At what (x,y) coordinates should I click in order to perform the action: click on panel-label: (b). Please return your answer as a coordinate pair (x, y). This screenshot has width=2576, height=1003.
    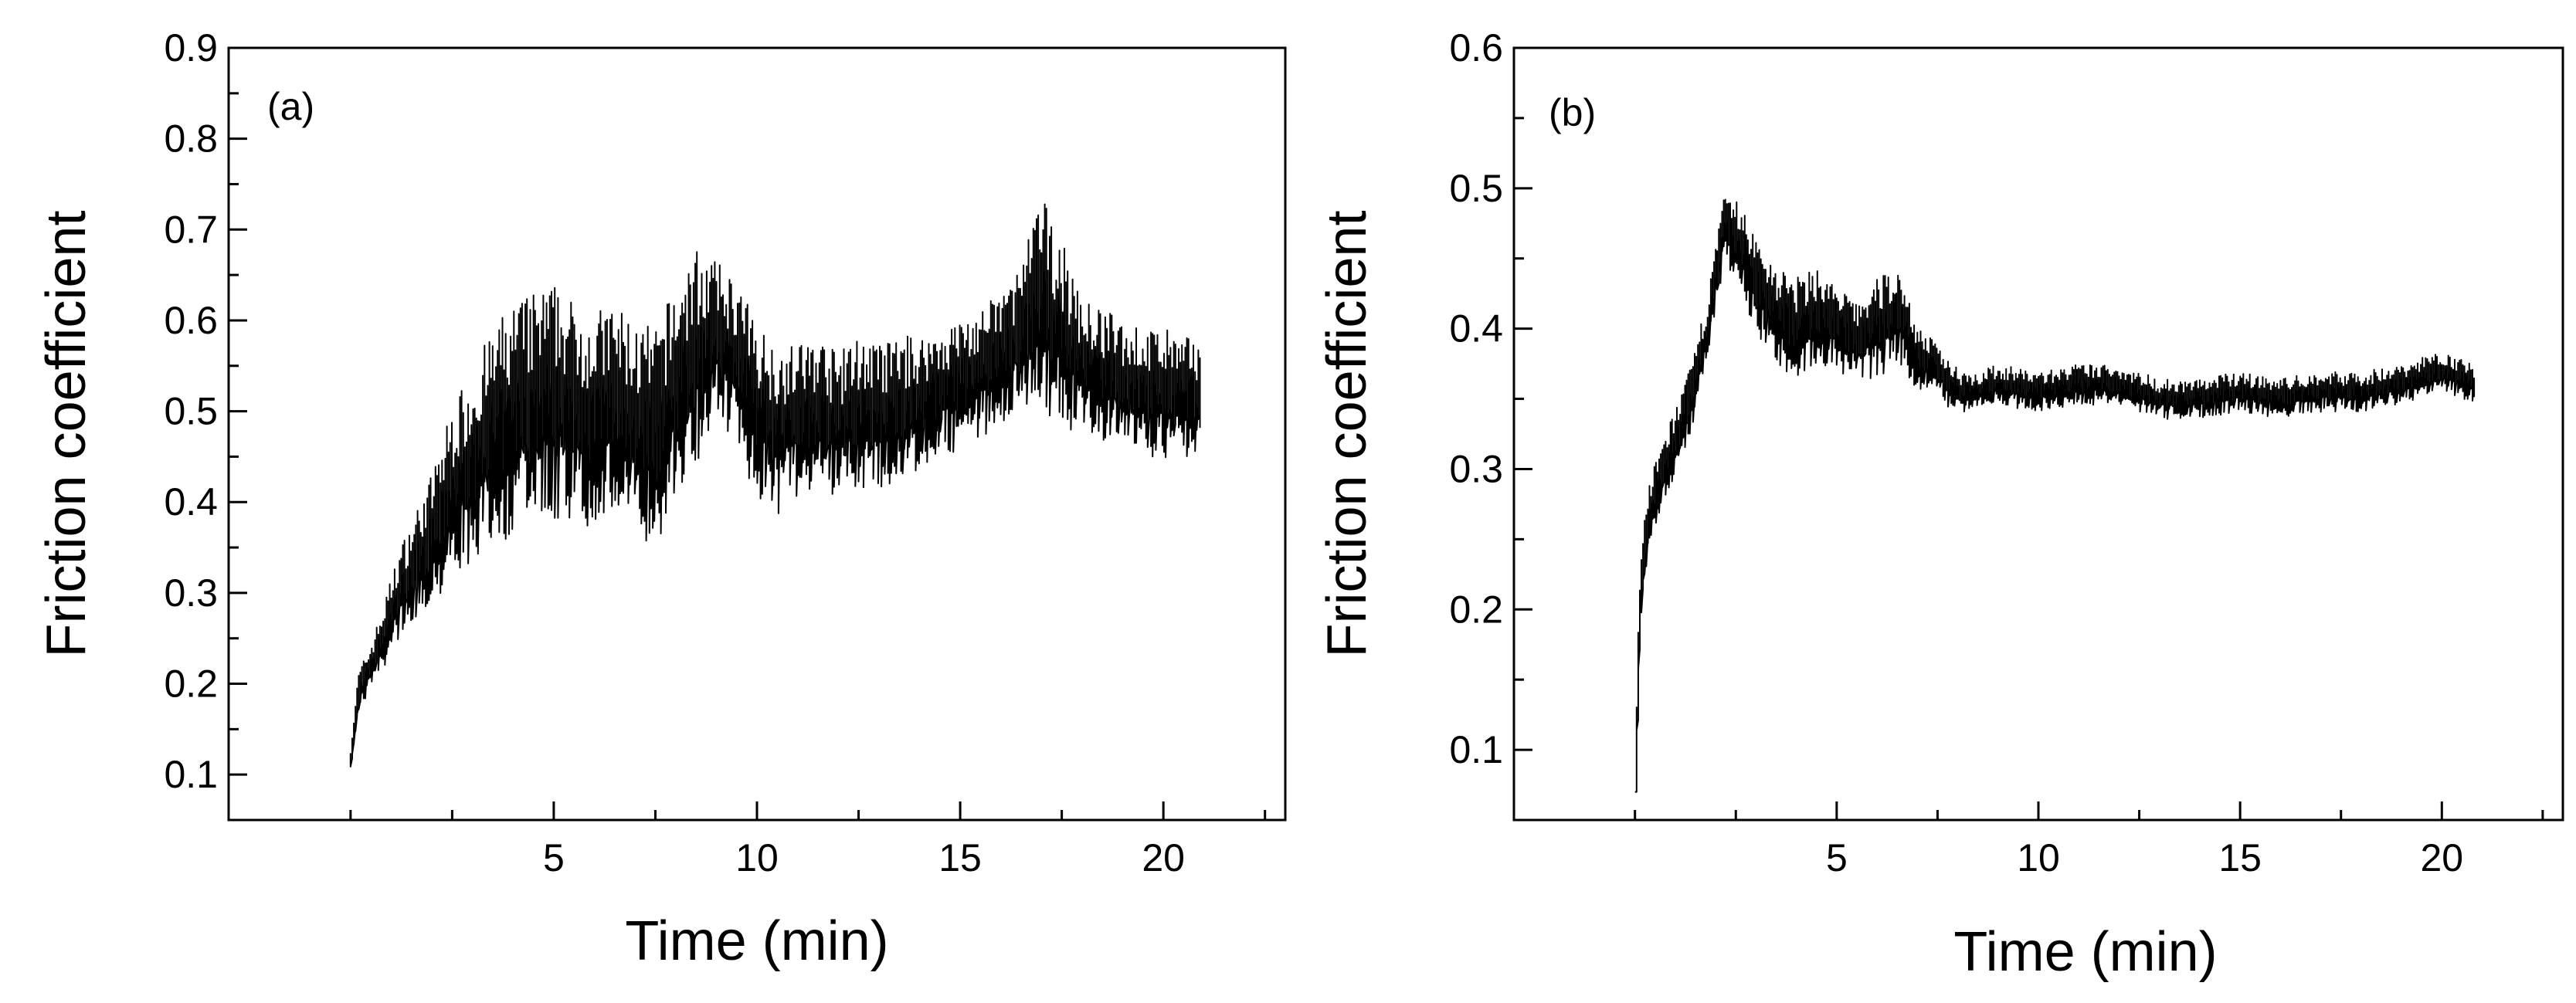
    Looking at the image, I should click on (1572, 112).